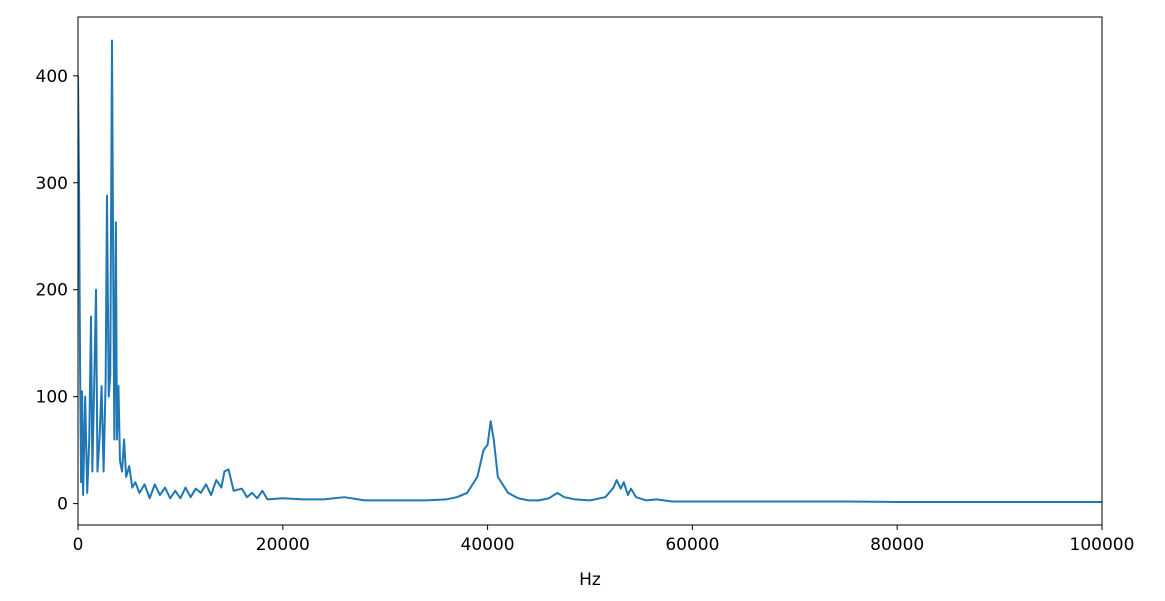 This screenshot has height=601, width=1165. Describe the element at coordinates (283, 545) in the screenshot. I see `x-tick-label: 20000` at that location.